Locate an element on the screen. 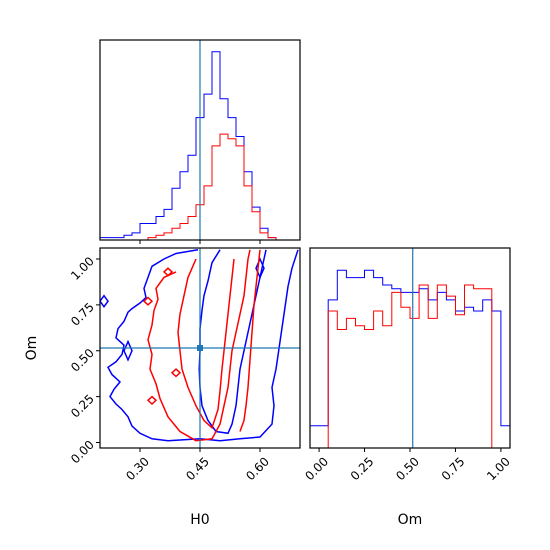  histogram-h0-panel is located at coordinates (200, 141).